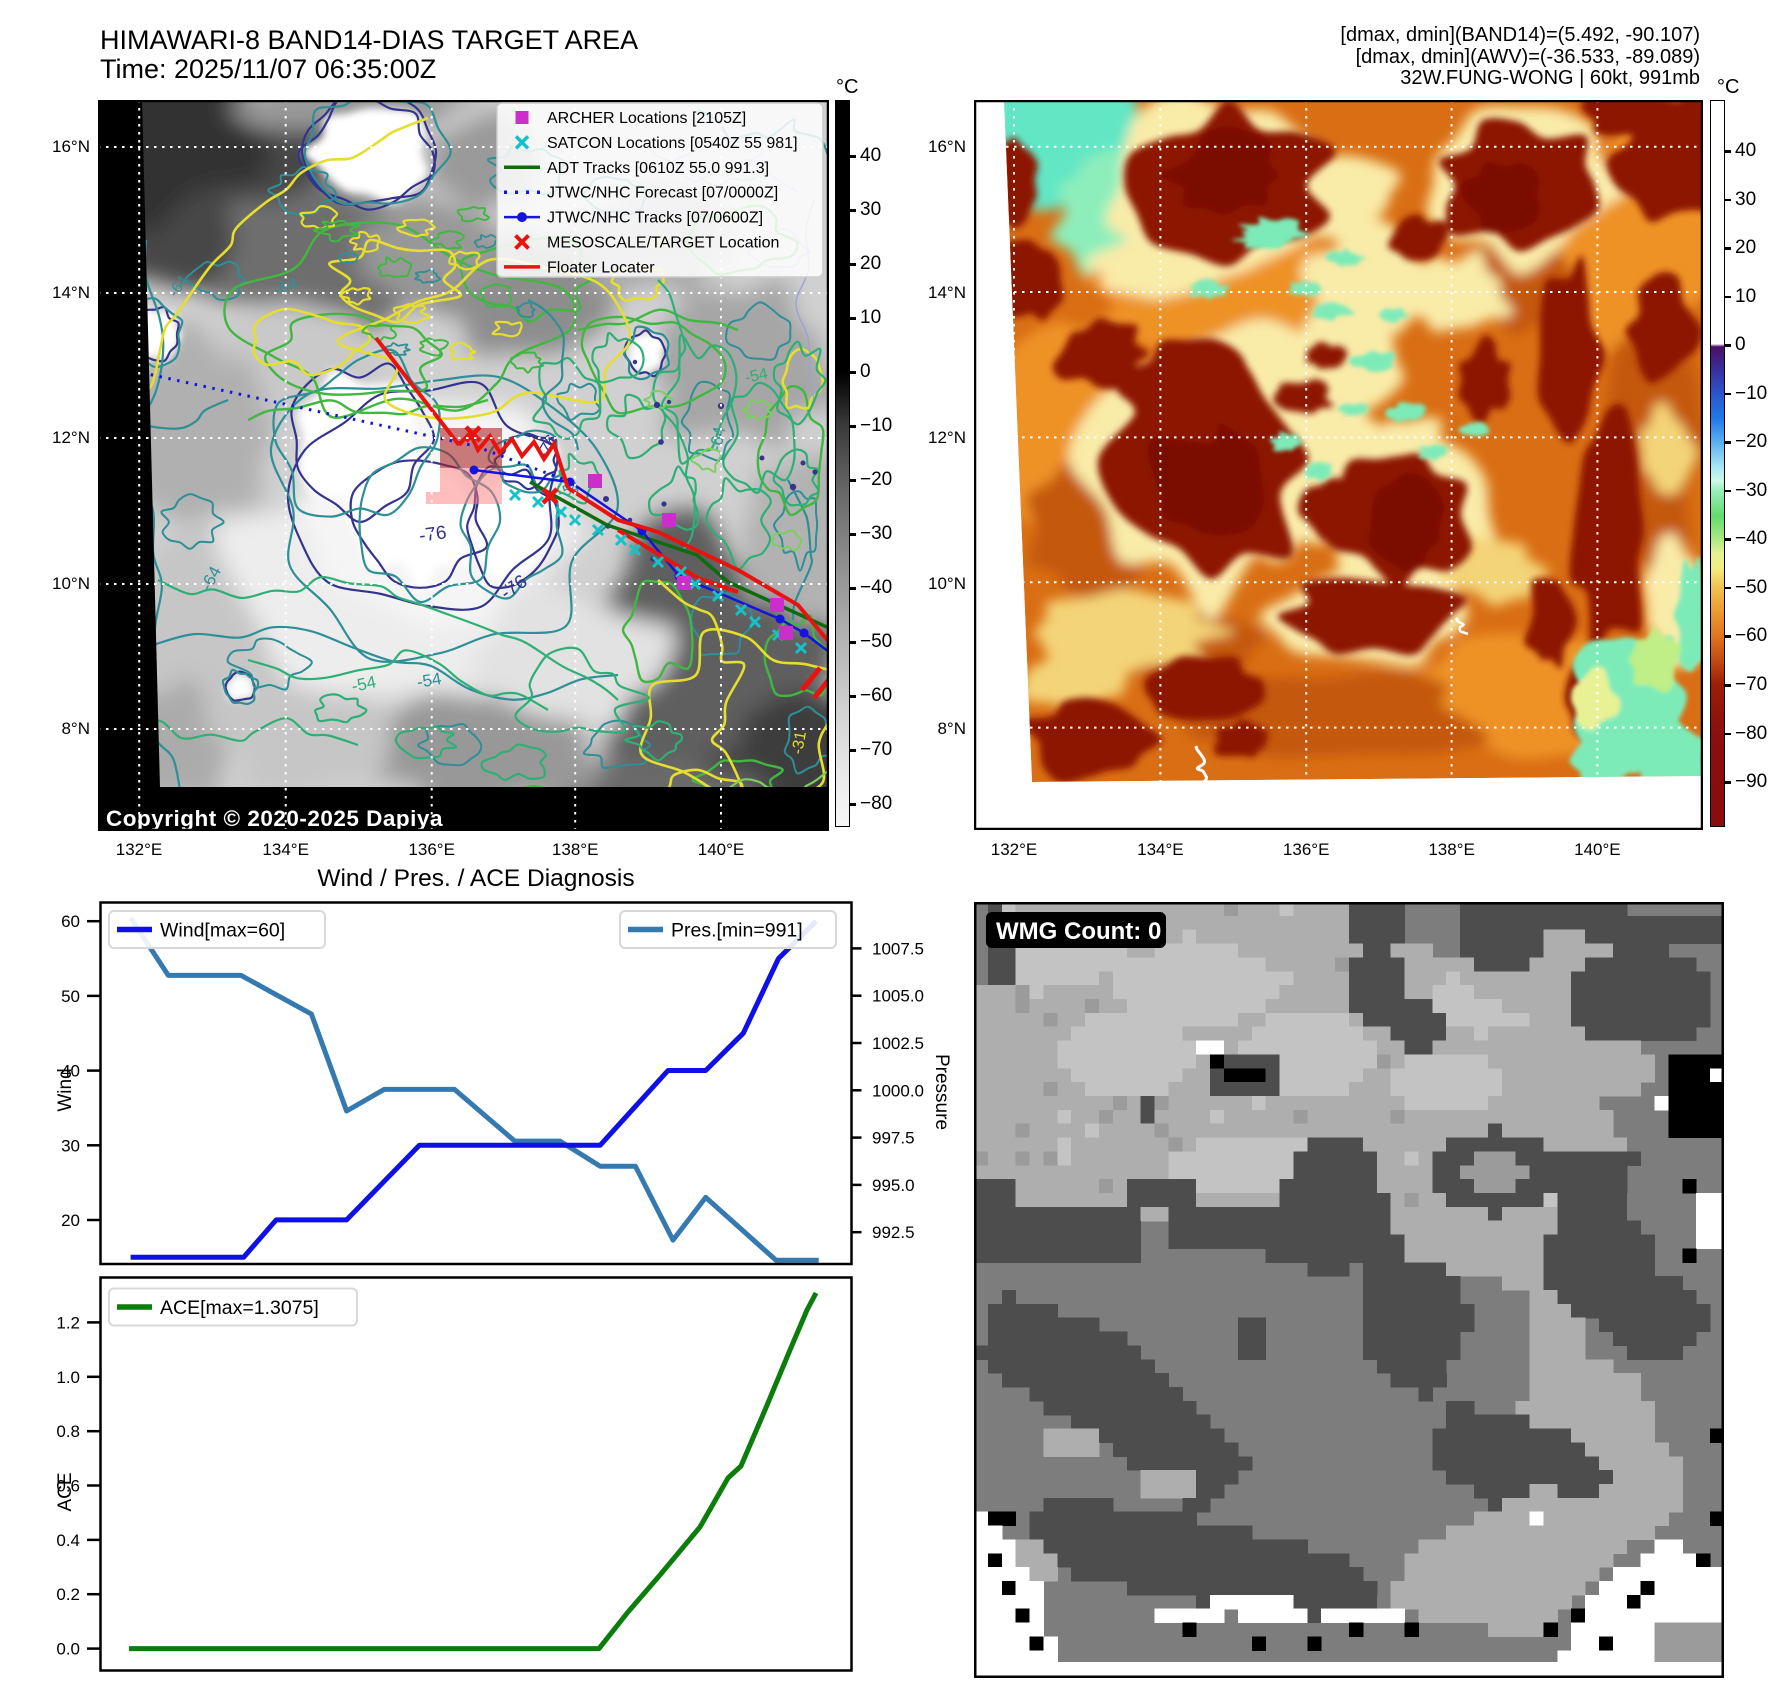 The width and height of the screenshot is (1792, 1690). What do you see at coordinates (70, 1220) in the screenshot?
I see `svg-text: 20` at bounding box center [70, 1220].